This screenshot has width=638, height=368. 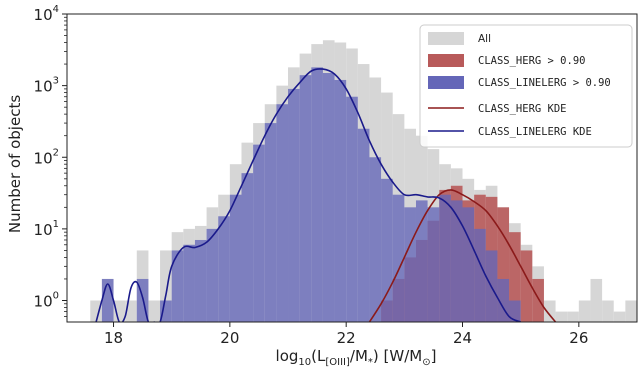 I want to click on legend-swatch-linelerg, so click(x=446, y=82).